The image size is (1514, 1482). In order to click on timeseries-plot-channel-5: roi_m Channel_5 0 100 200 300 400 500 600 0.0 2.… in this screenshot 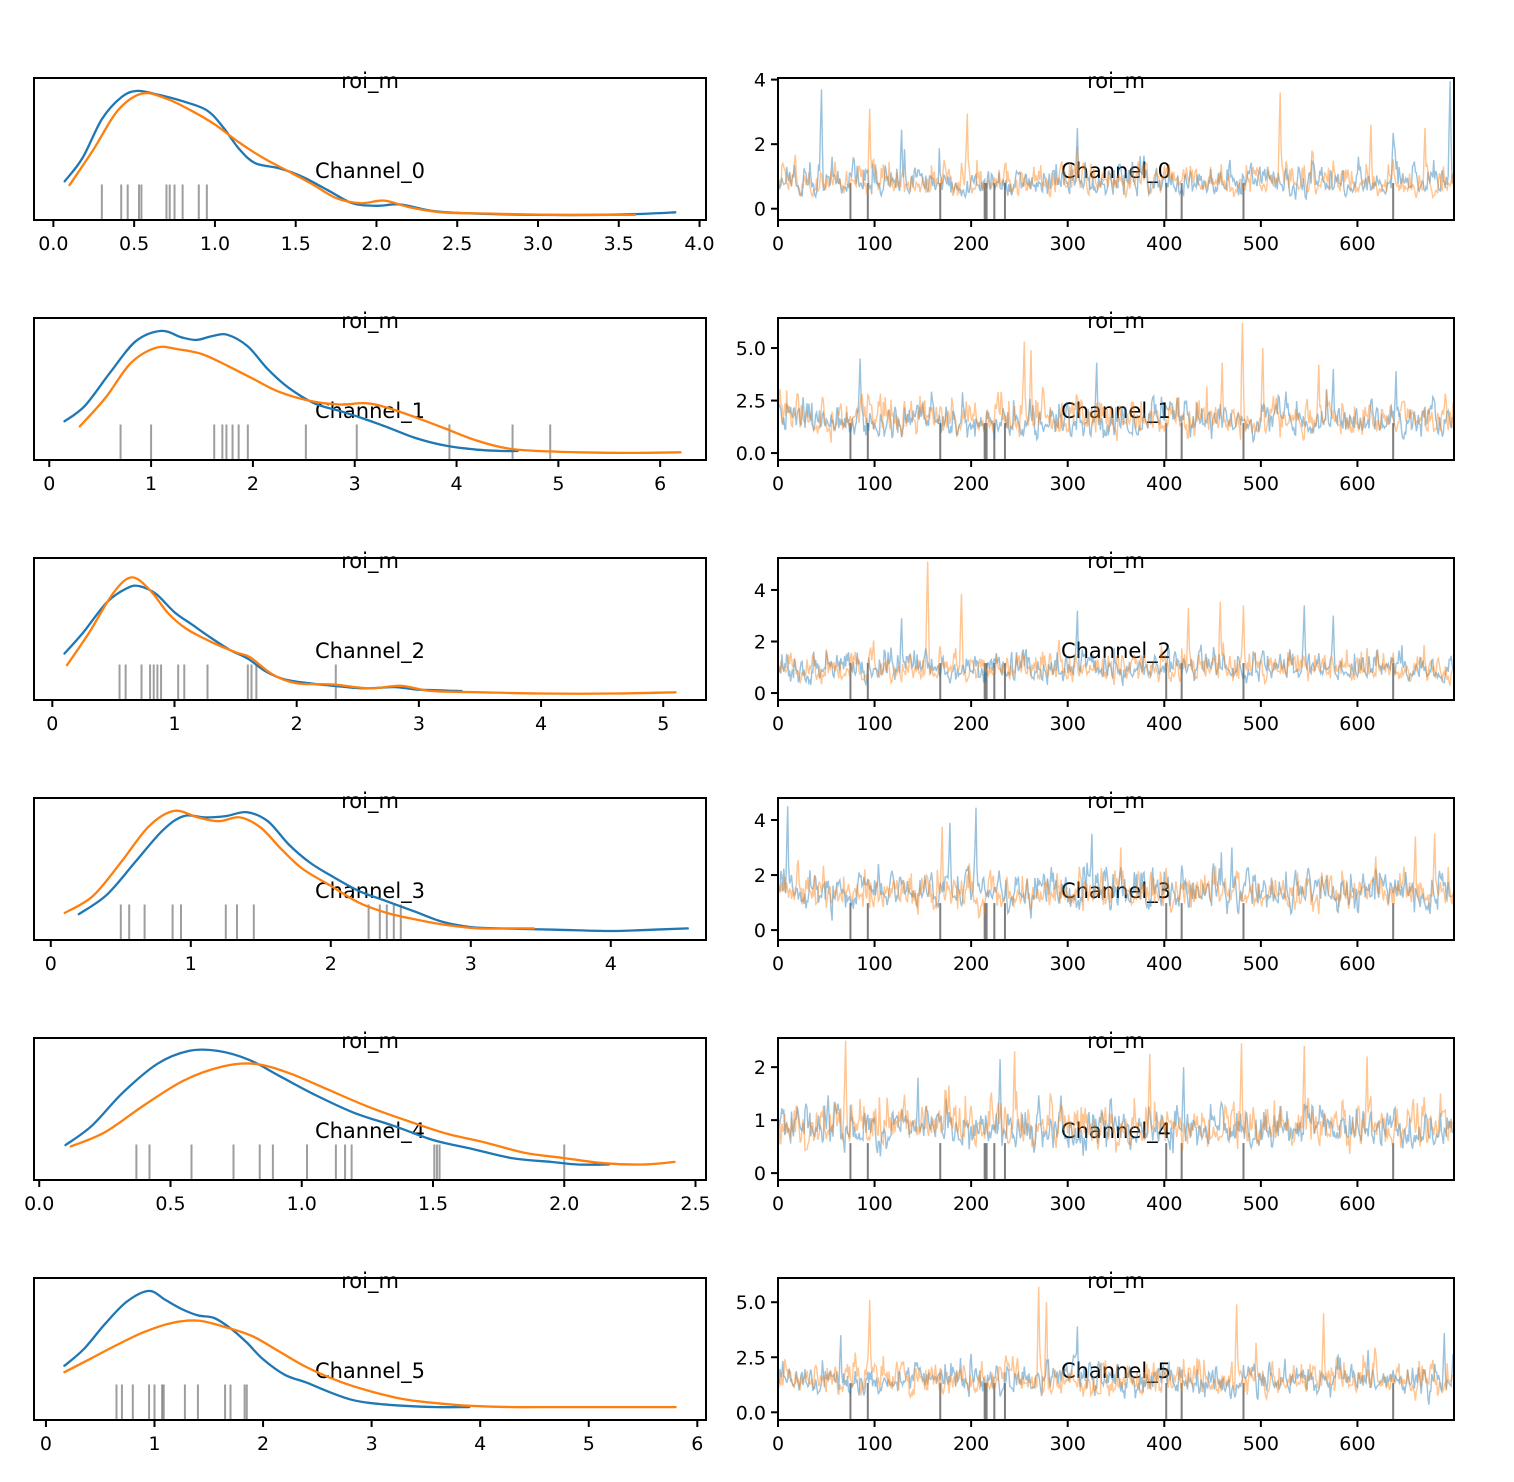, I will do `click(1125, 1327)`.